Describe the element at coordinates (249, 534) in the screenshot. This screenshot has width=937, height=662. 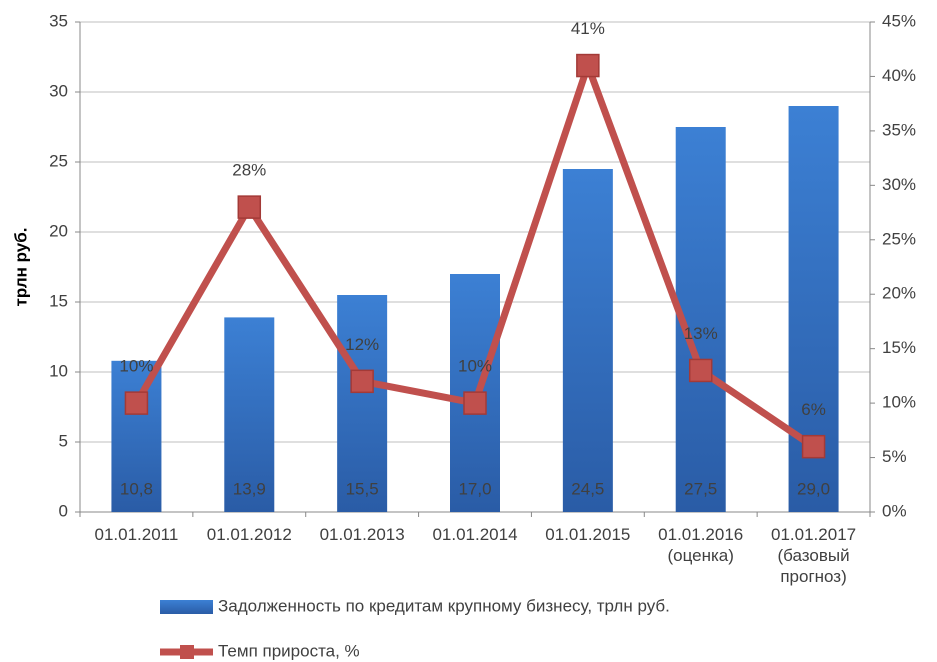
I see `x-tick-label: 01.01.2012` at that location.